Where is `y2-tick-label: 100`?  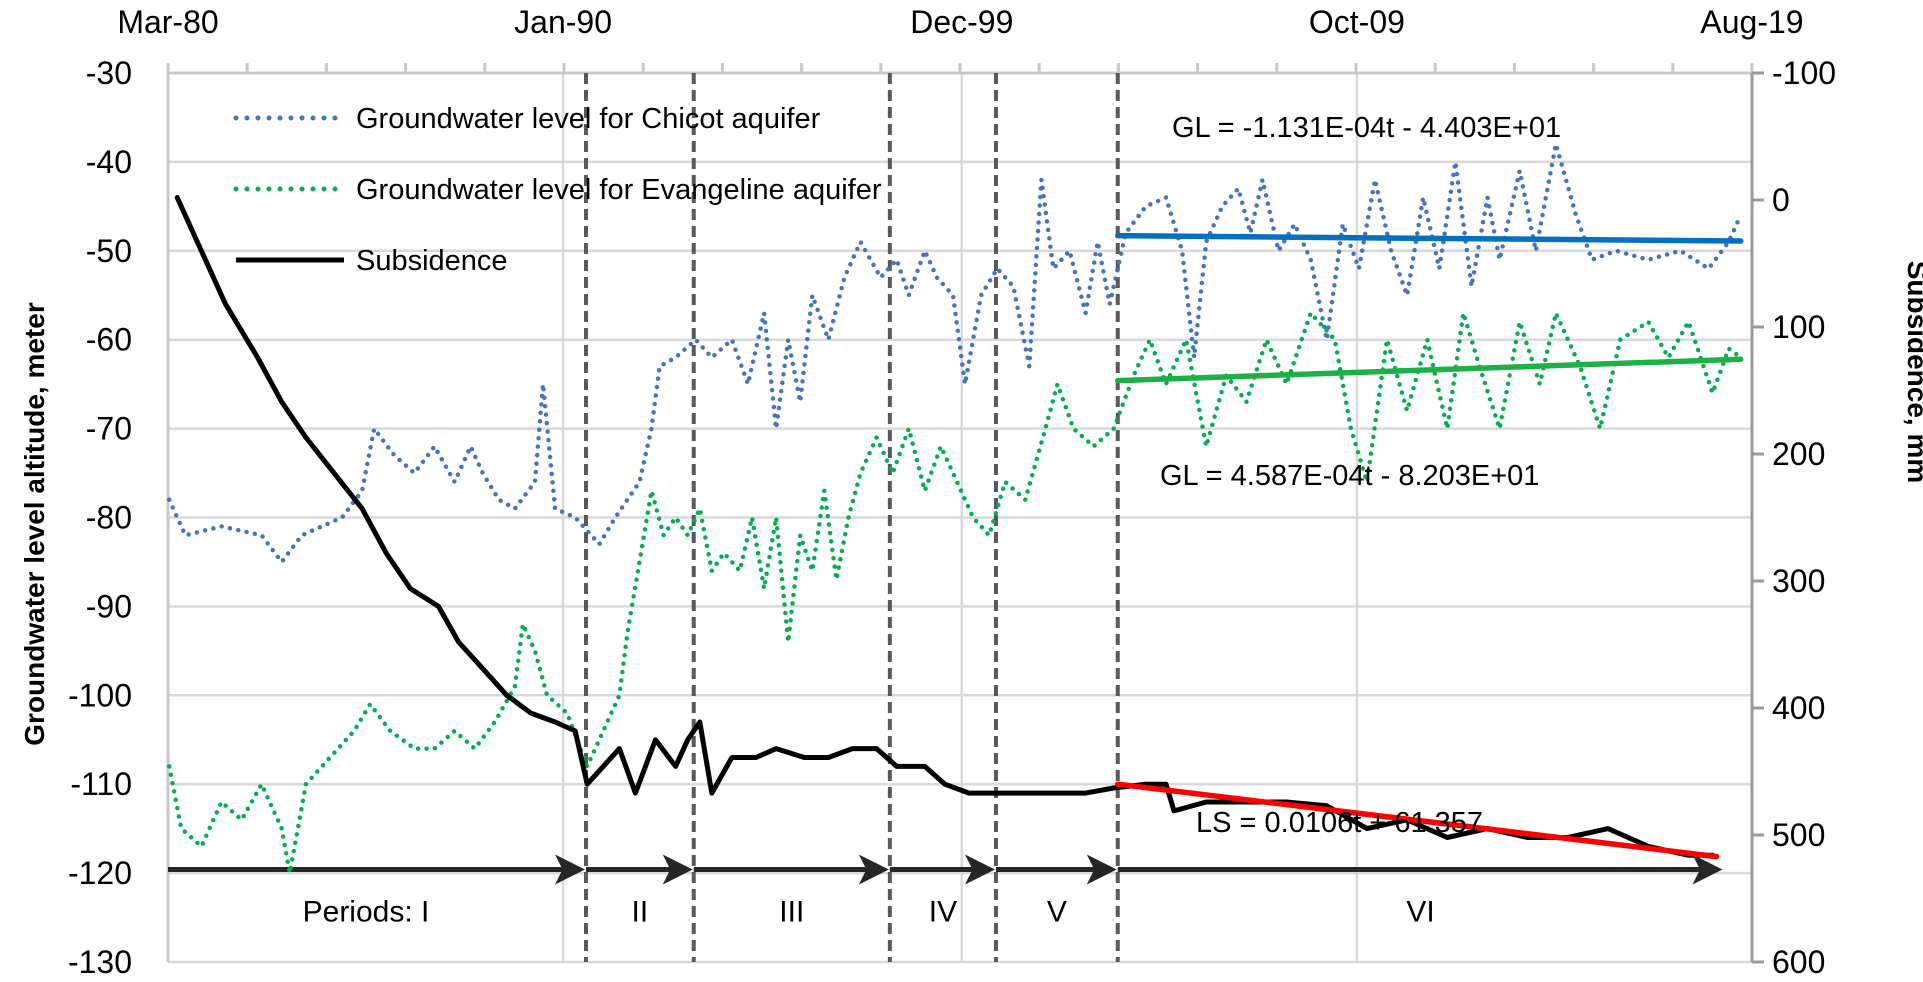
y2-tick-label: 100 is located at coordinates (1798, 327).